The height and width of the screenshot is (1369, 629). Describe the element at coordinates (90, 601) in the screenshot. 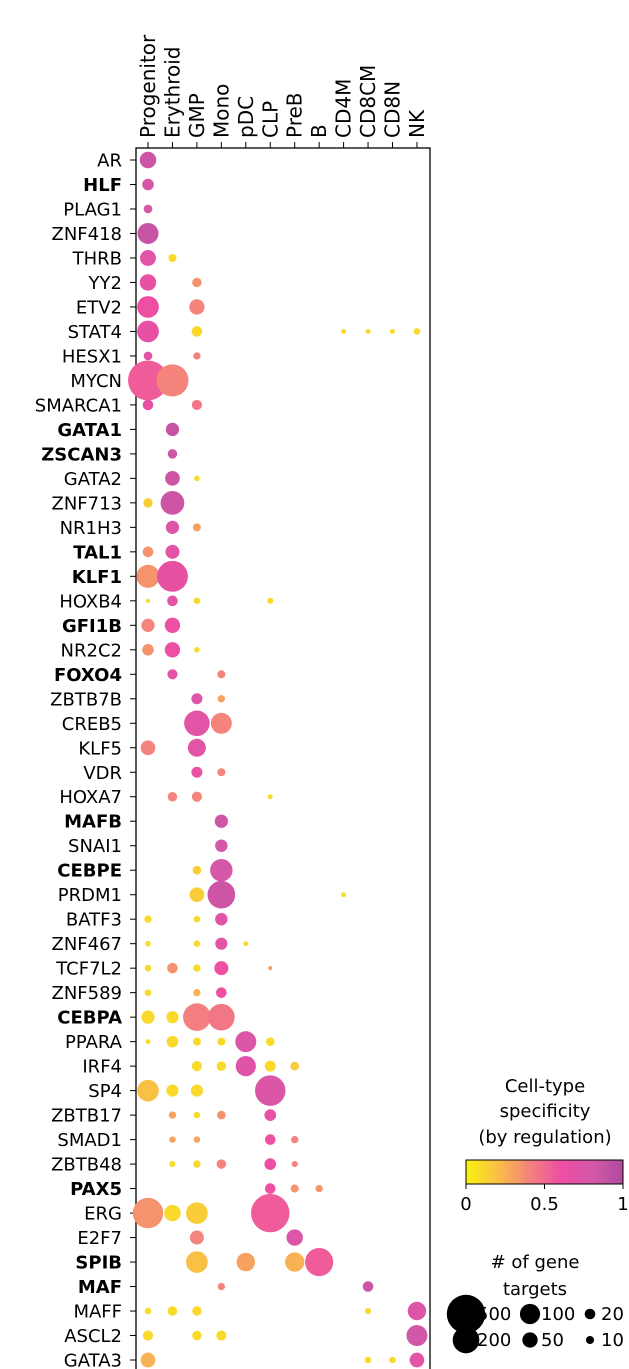

I see `row-label-hoxb4: HOXB4` at that location.